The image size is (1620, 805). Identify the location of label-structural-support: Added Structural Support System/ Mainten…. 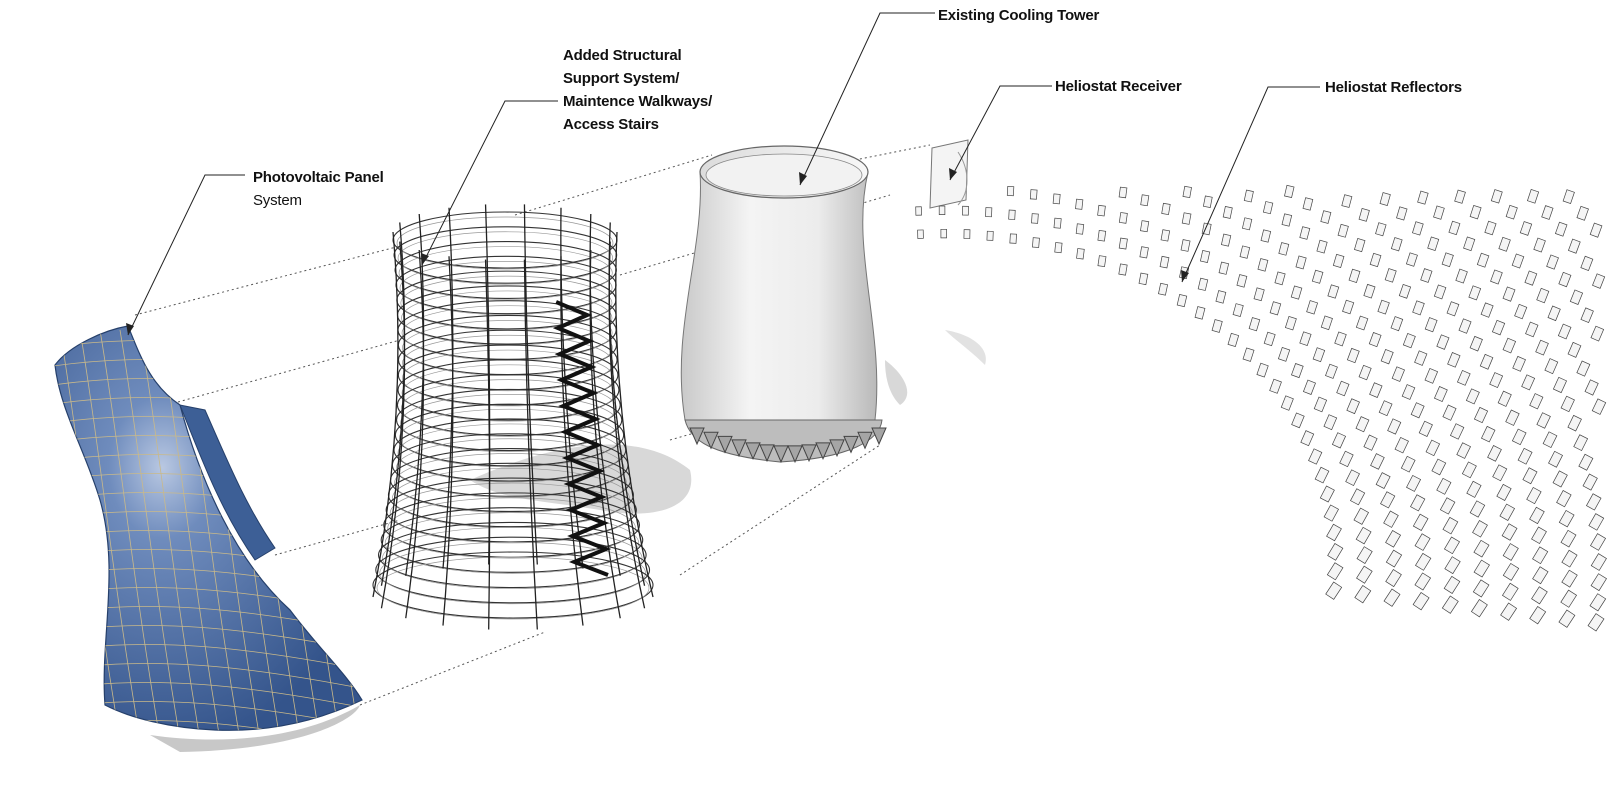
(637, 90).